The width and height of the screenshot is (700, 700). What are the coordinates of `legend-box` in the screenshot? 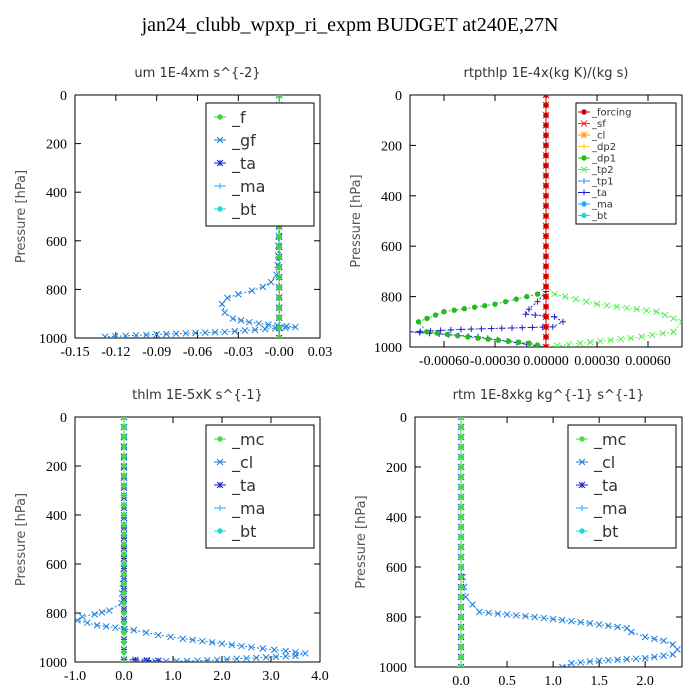 It's located at (626, 163).